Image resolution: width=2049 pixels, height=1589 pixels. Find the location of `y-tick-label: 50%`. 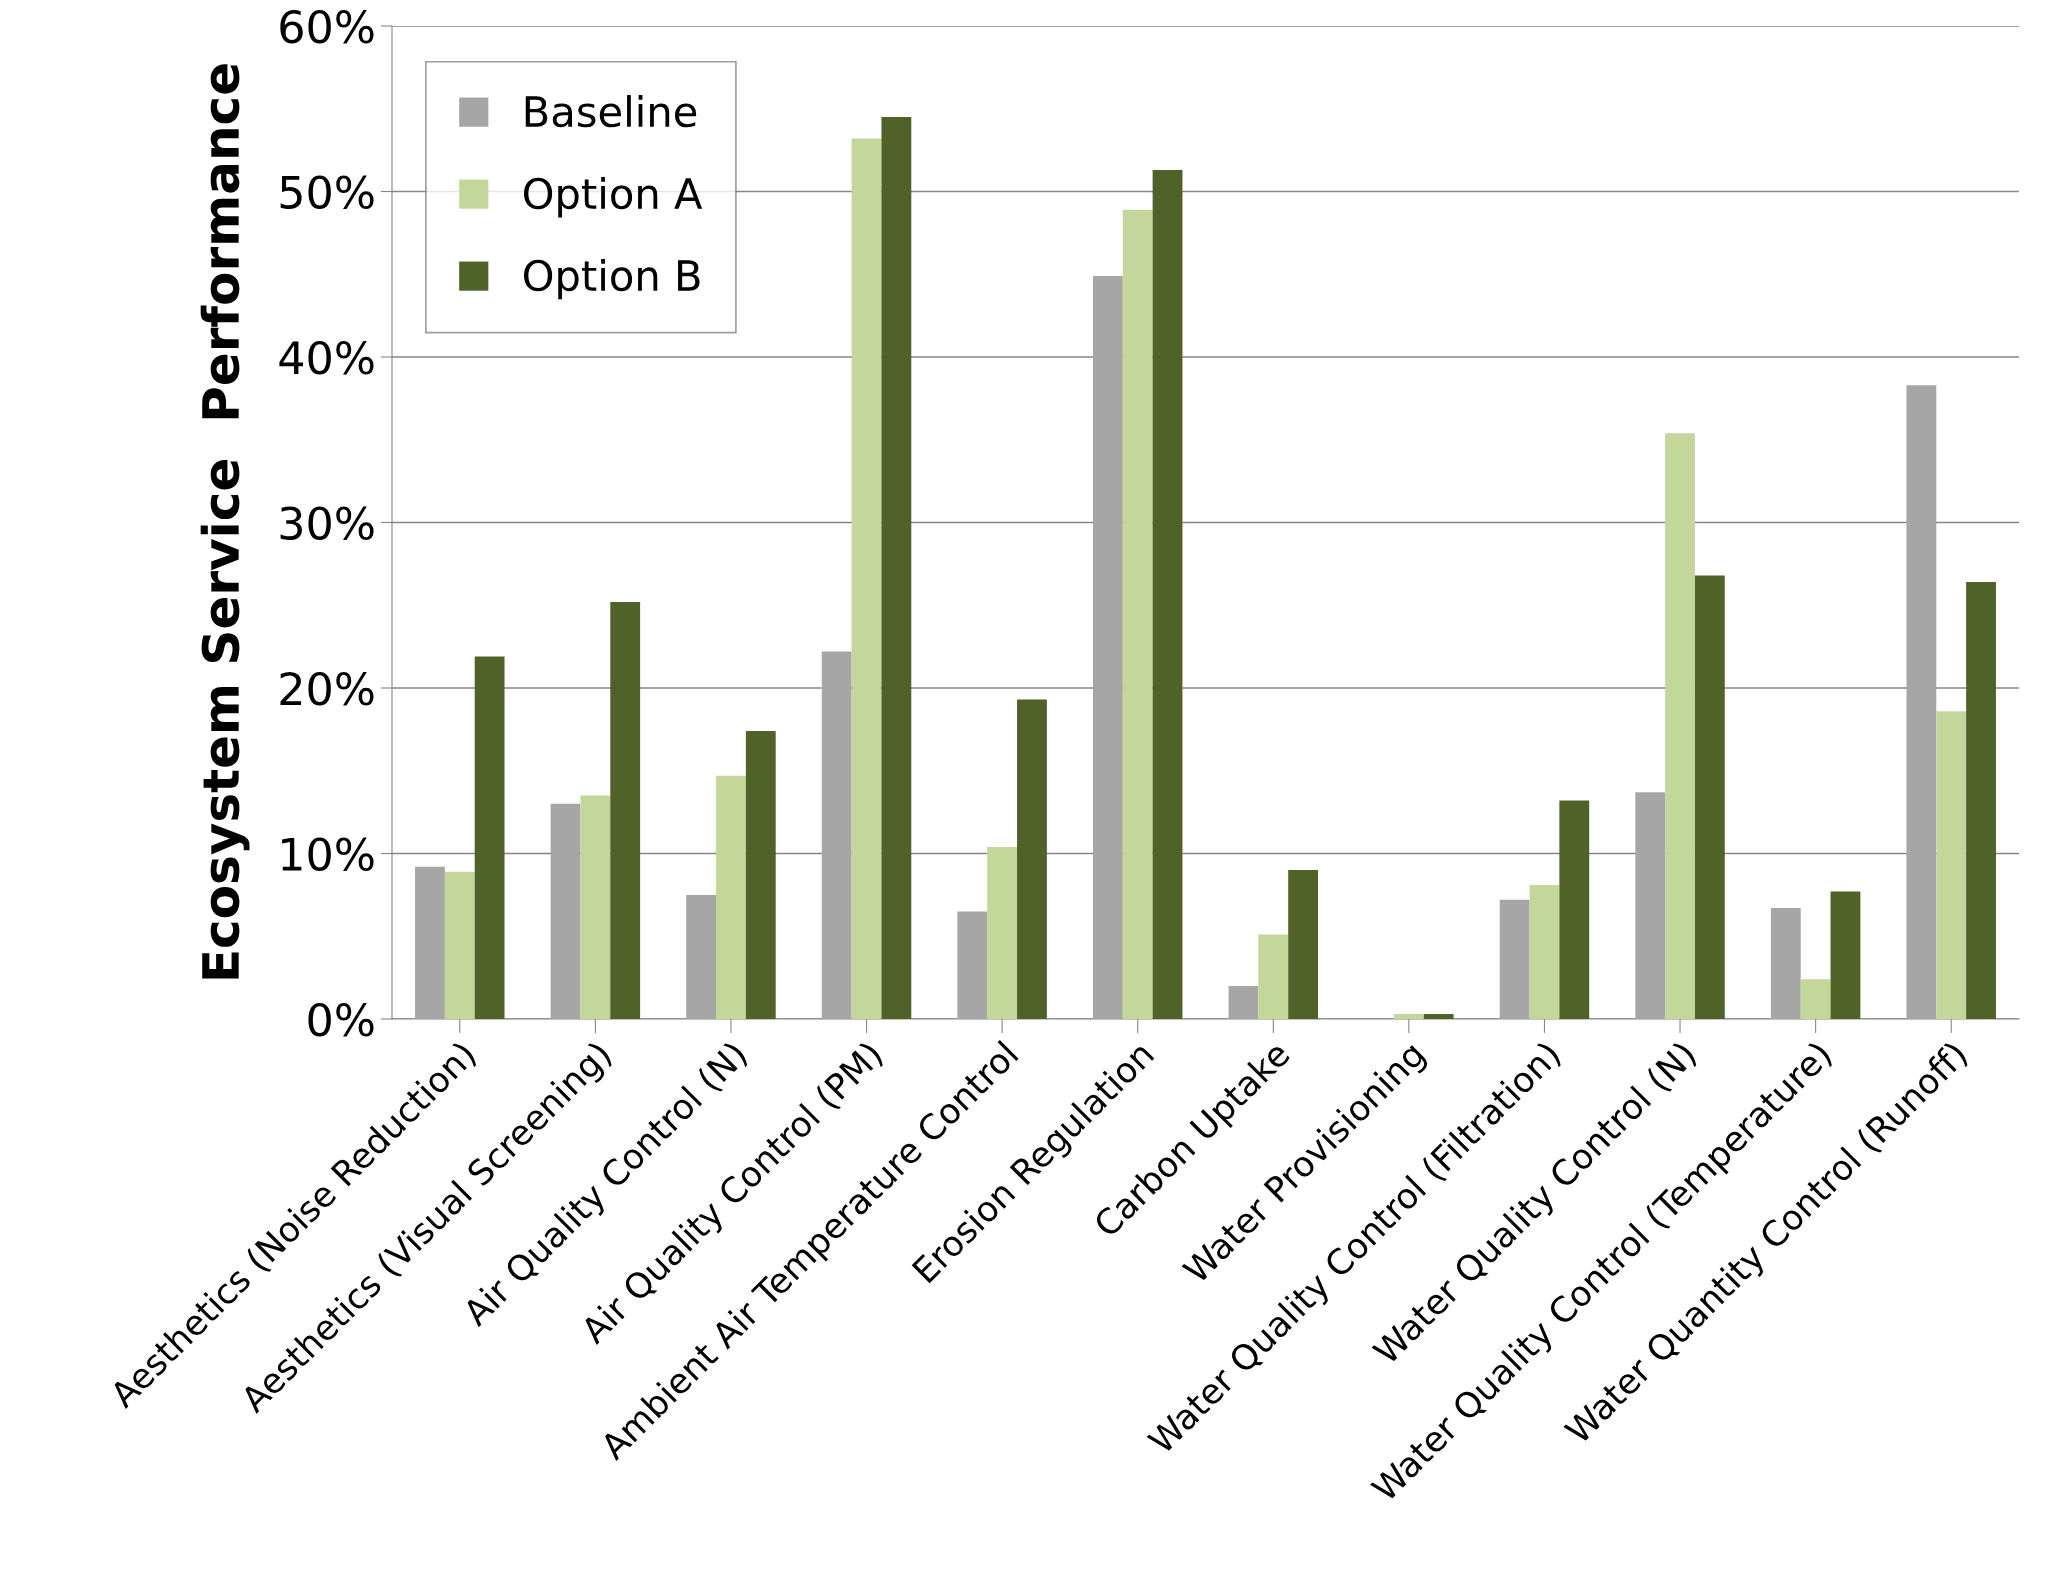

y-tick-label: 50% is located at coordinates (327, 192).